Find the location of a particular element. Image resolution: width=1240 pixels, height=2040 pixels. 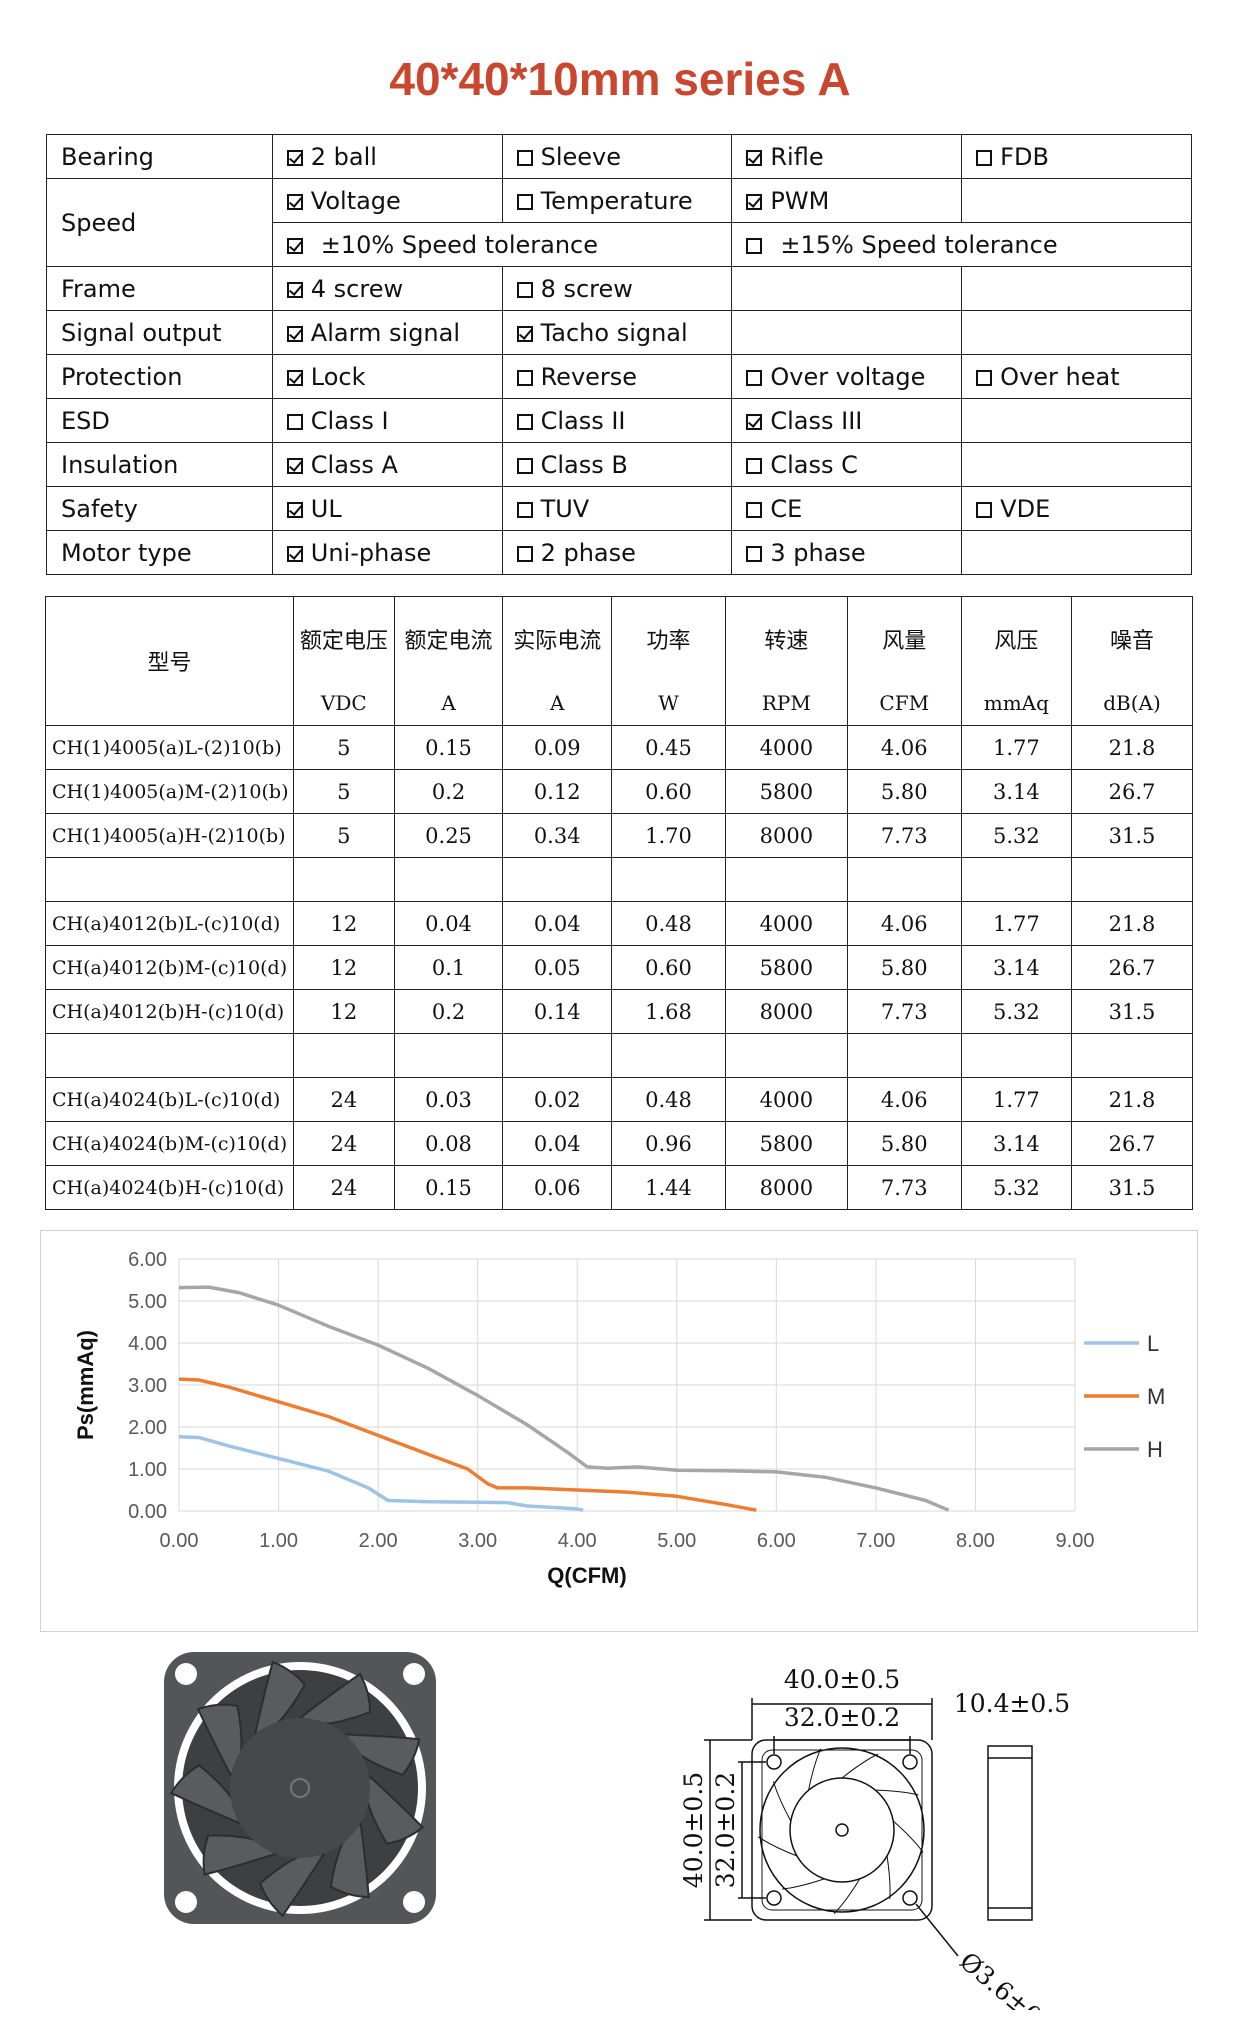

value-cell: 12 is located at coordinates (343, 967).